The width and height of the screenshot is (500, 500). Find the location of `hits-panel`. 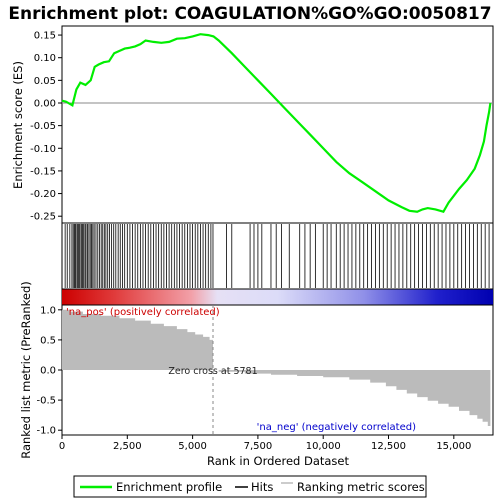

hits-panel is located at coordinates (277, 256).